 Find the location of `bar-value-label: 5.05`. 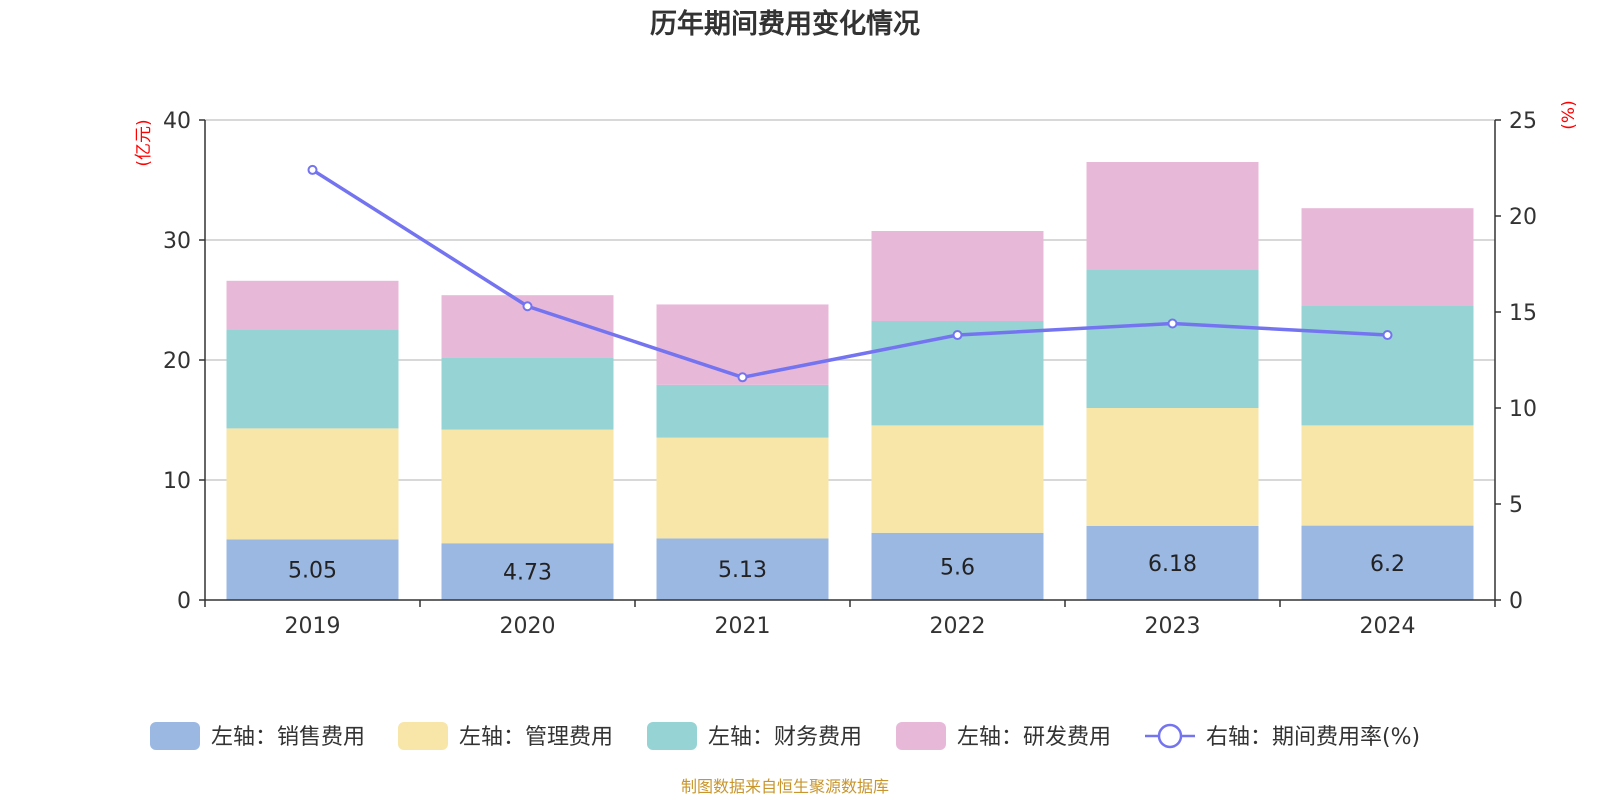

bar-value-label: 5.05 is located at coordinates (312, 571).